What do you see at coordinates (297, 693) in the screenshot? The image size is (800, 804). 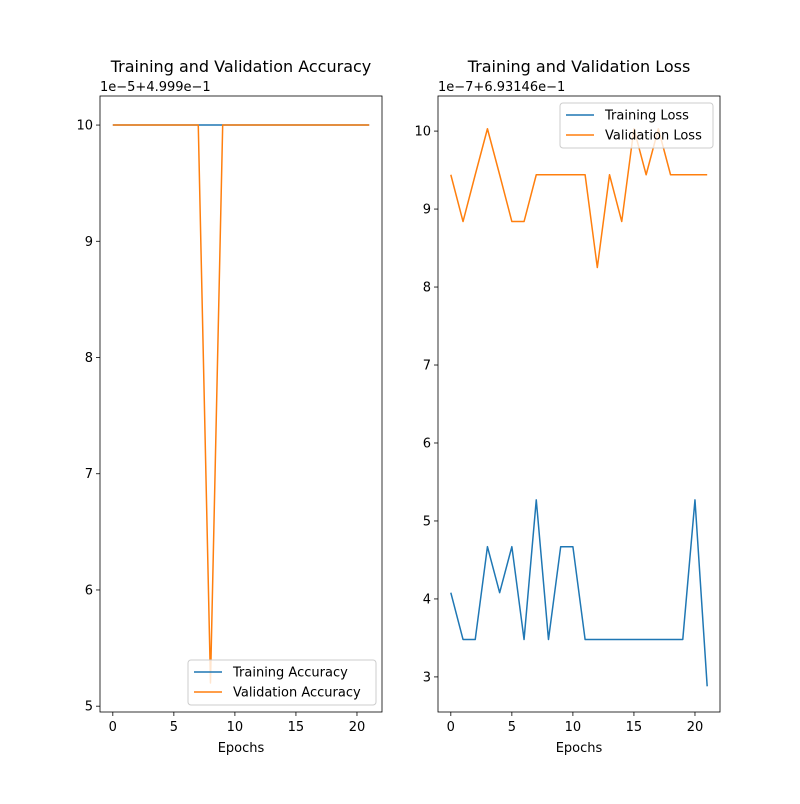 I see `legend-label: Validation Accuracy` at bounding box center [297, 693].